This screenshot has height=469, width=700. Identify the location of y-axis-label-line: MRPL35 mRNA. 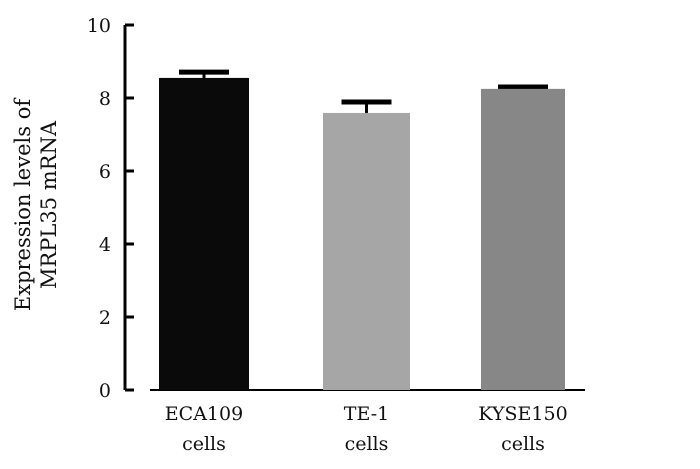
(49, 204).